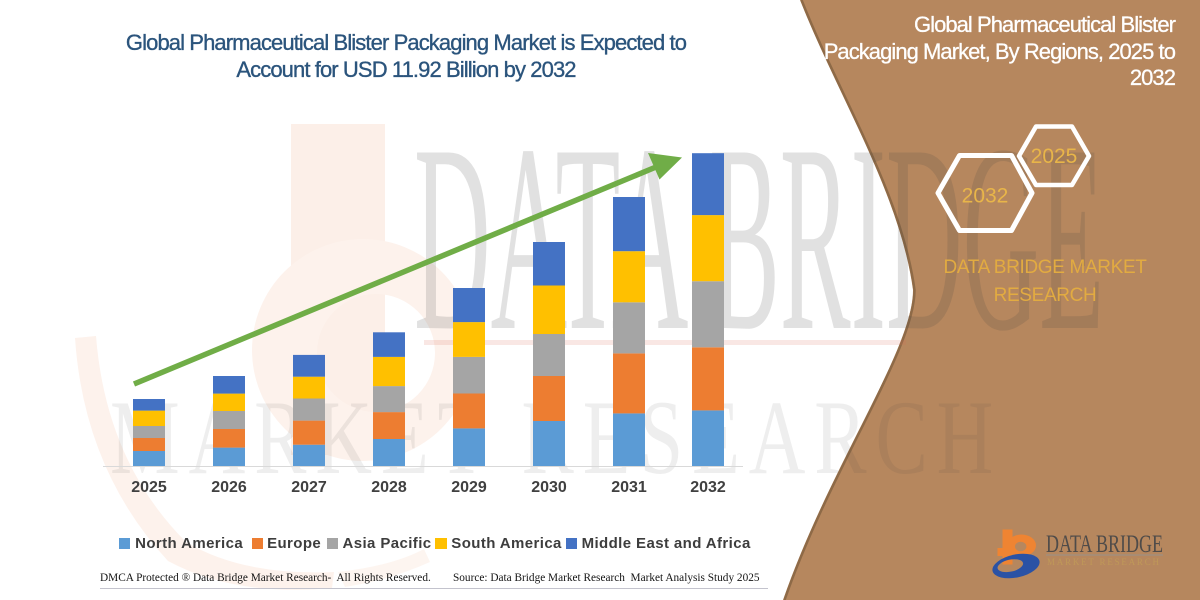 The width and height of the screenshot is (1200, 600). Describe the element at coordinates (1054, 156) in the screenshot. I see `svg-text: 2025` at that location.